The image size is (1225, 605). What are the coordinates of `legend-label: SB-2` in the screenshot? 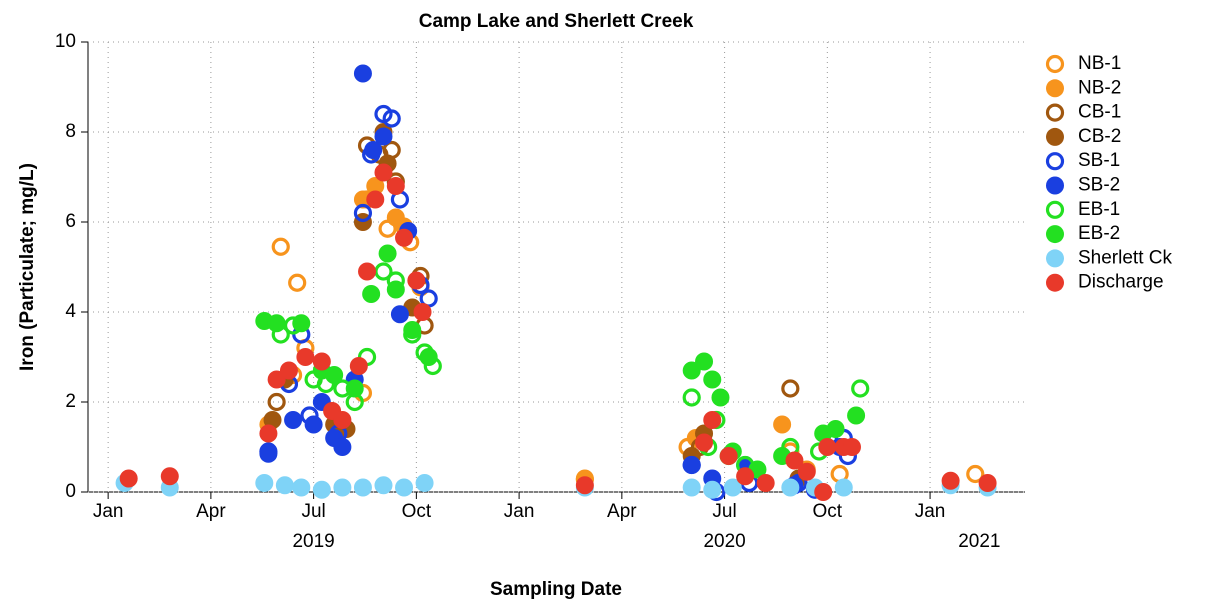 It's located at (1099, 185).